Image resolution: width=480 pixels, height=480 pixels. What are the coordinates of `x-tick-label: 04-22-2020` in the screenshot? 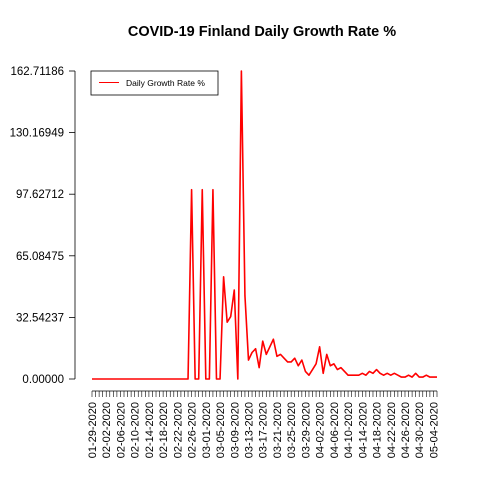 It's located at (392, 430).